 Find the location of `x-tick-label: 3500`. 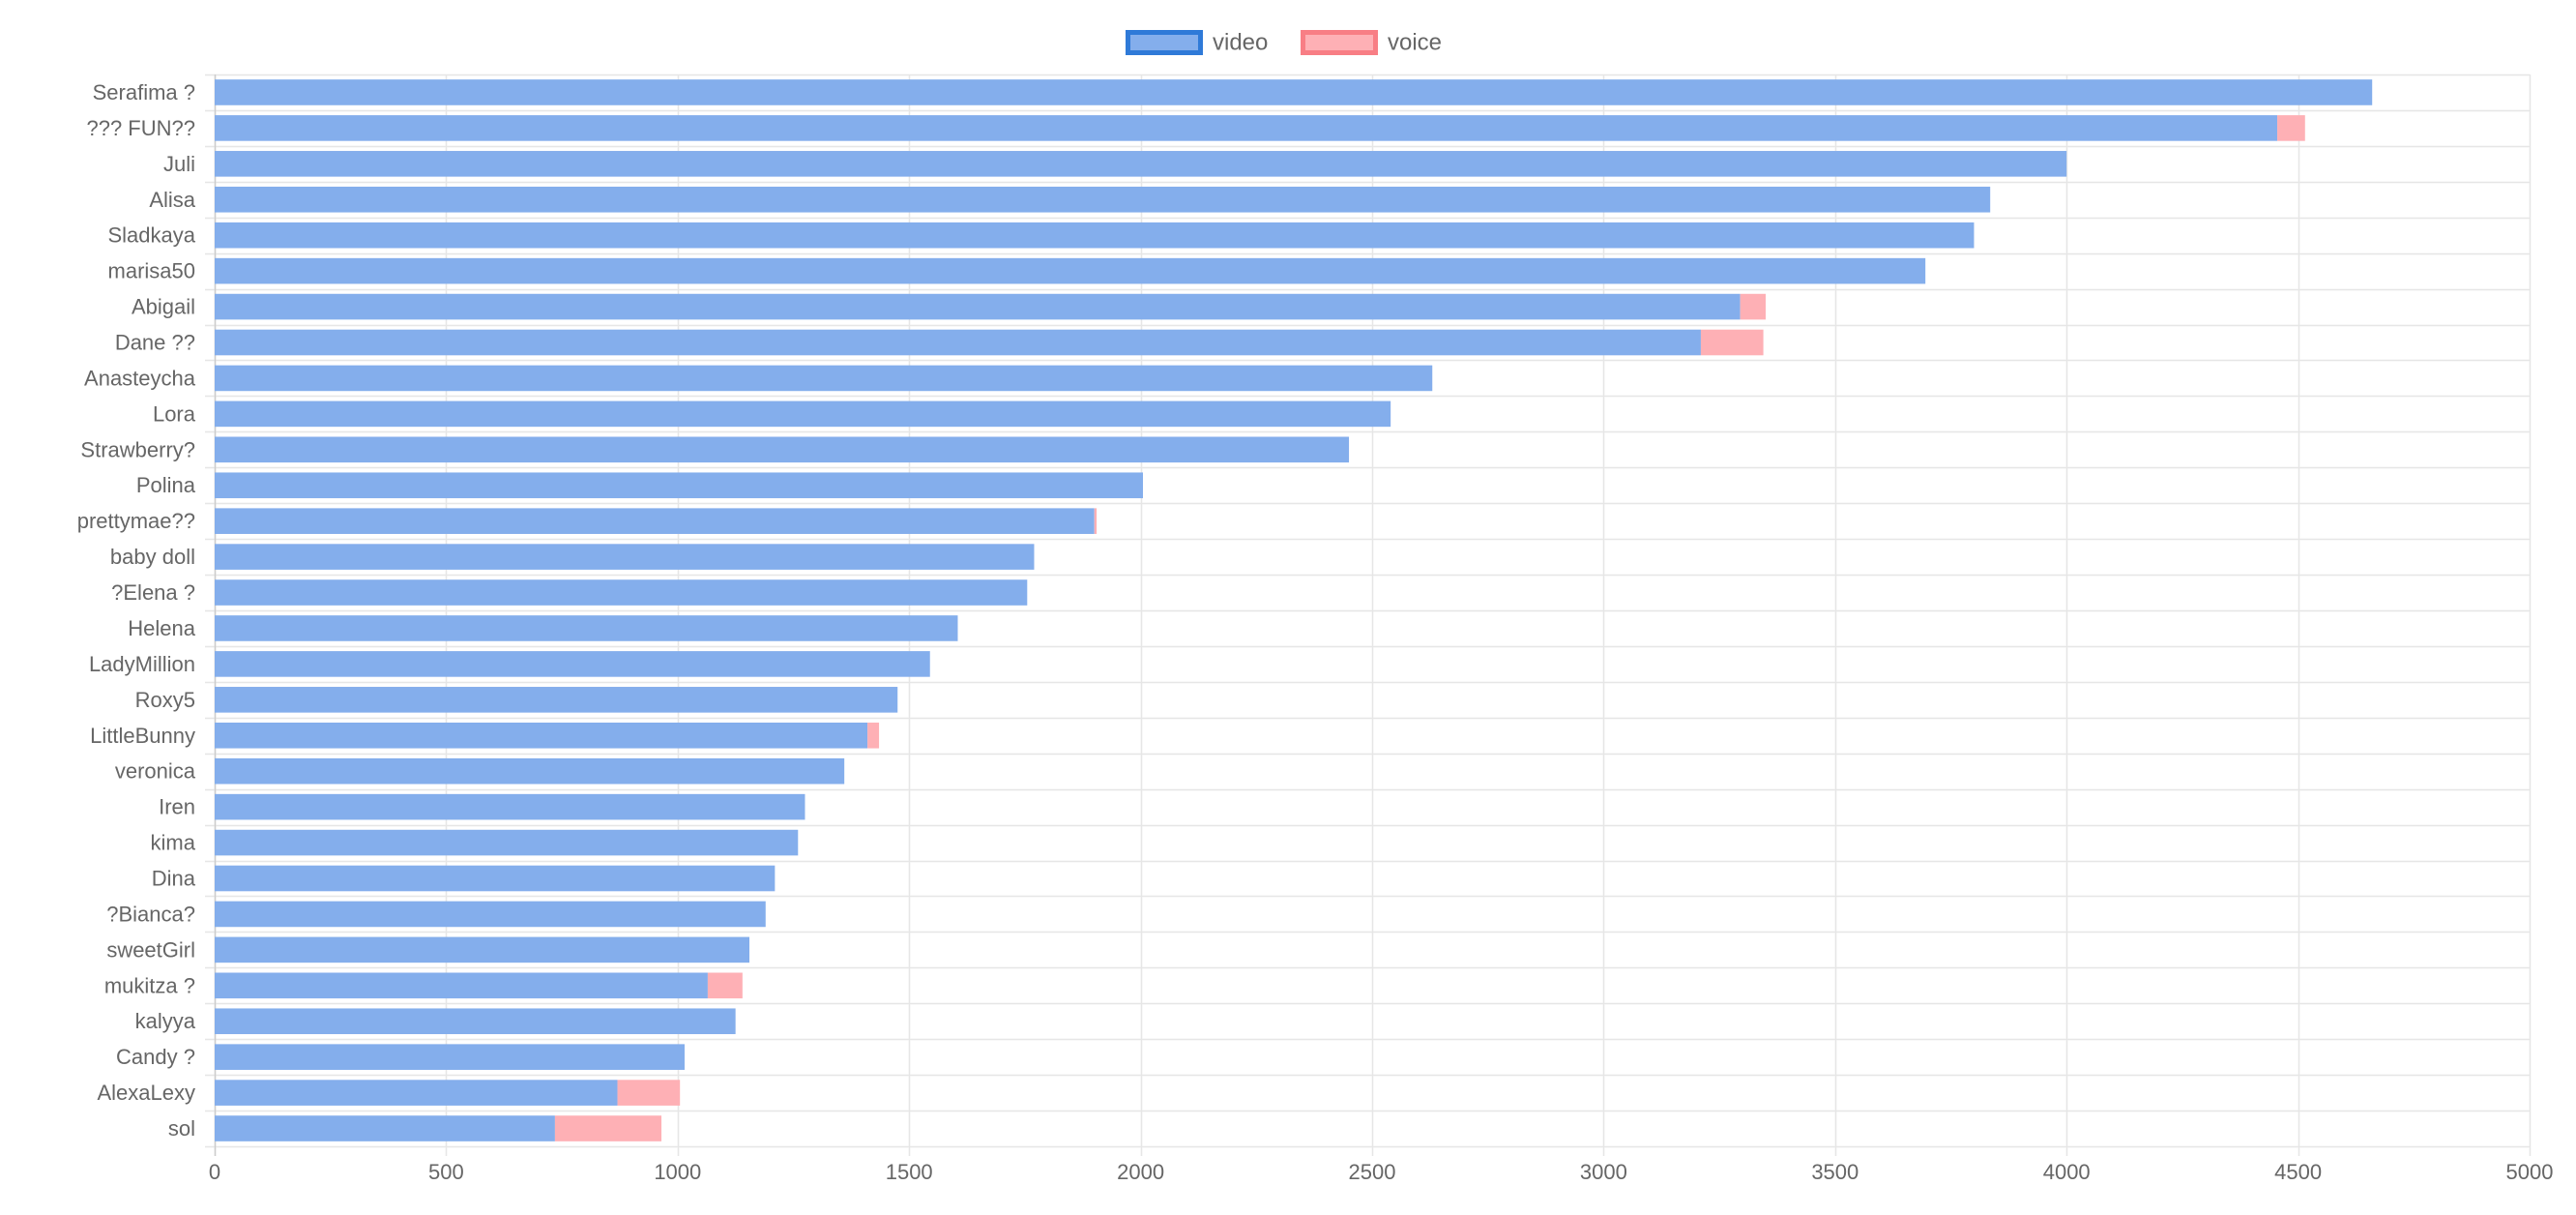

x-tick-label: 3500 is located at coordinates (1835, 1172).